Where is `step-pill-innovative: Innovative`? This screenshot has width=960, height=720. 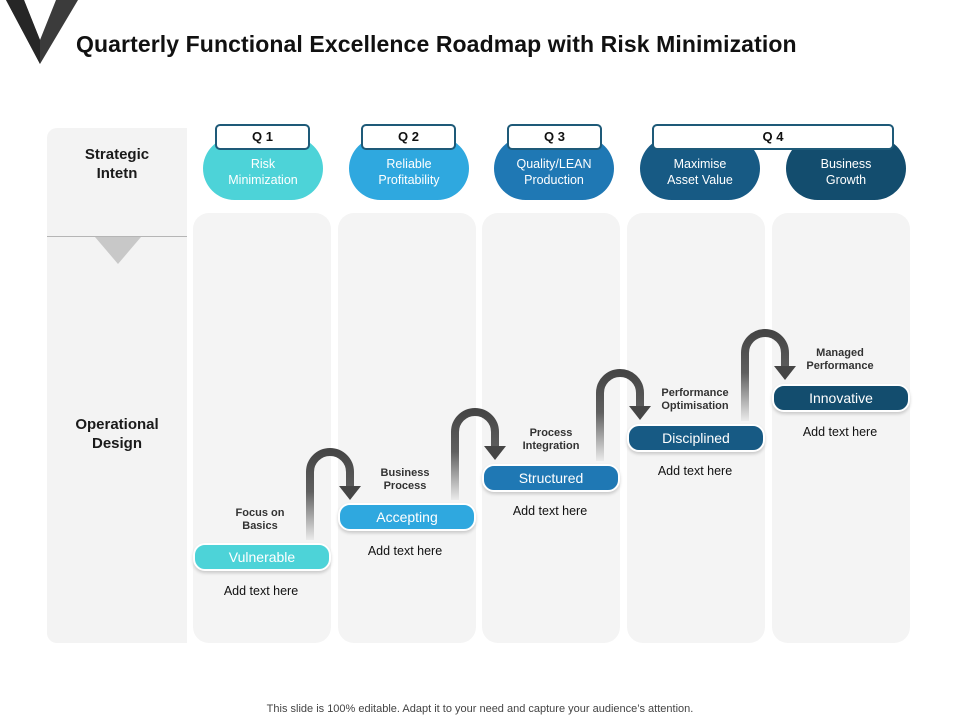
step-pill-innovative: Innovative is located at coordinates (841, 398).